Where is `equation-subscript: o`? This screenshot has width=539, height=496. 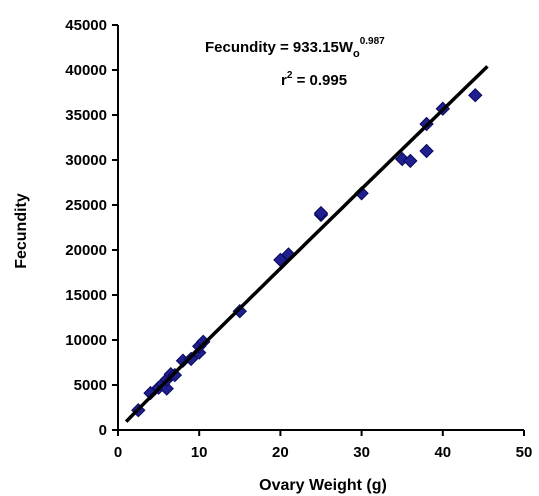
equation-subscript: o is located at coordinates (356, 54).